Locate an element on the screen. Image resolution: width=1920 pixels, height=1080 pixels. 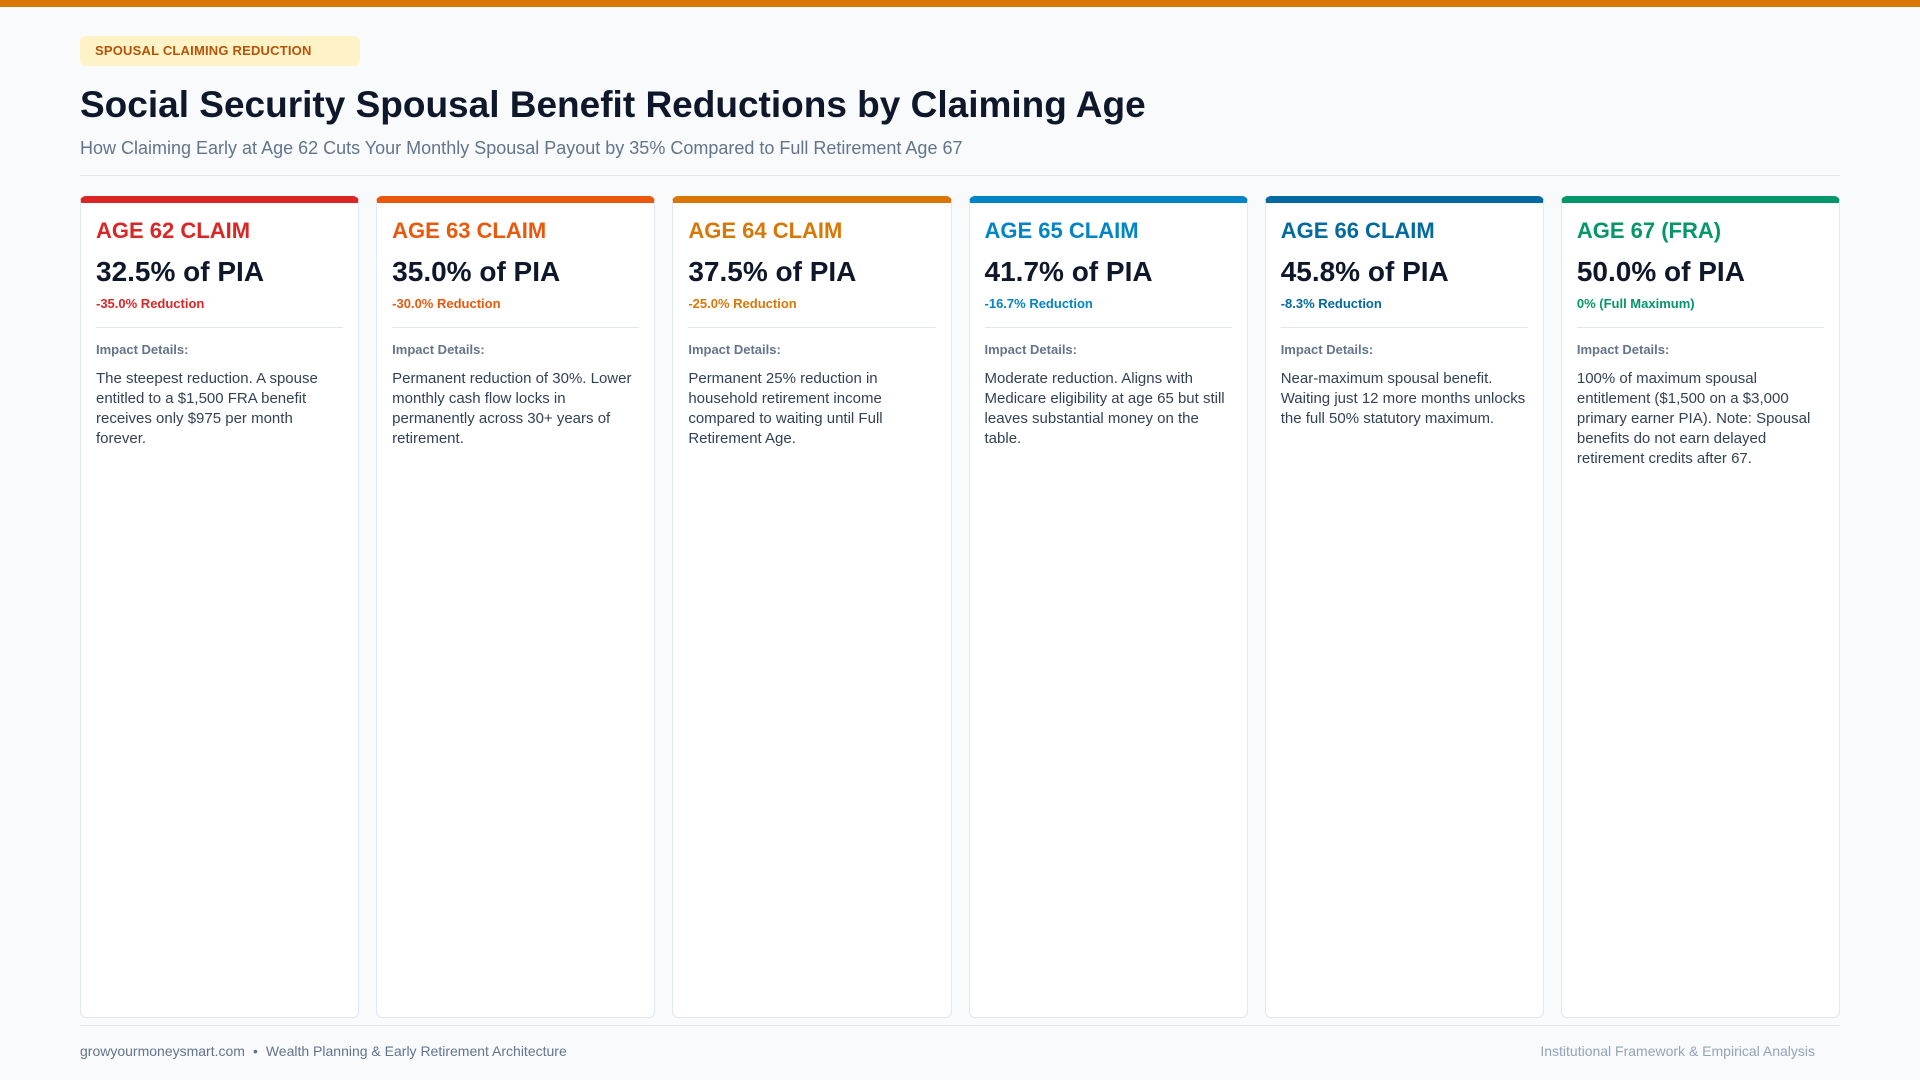
card-reduction: 0% (Full Maximum) is located at coordinates (1635, 303).